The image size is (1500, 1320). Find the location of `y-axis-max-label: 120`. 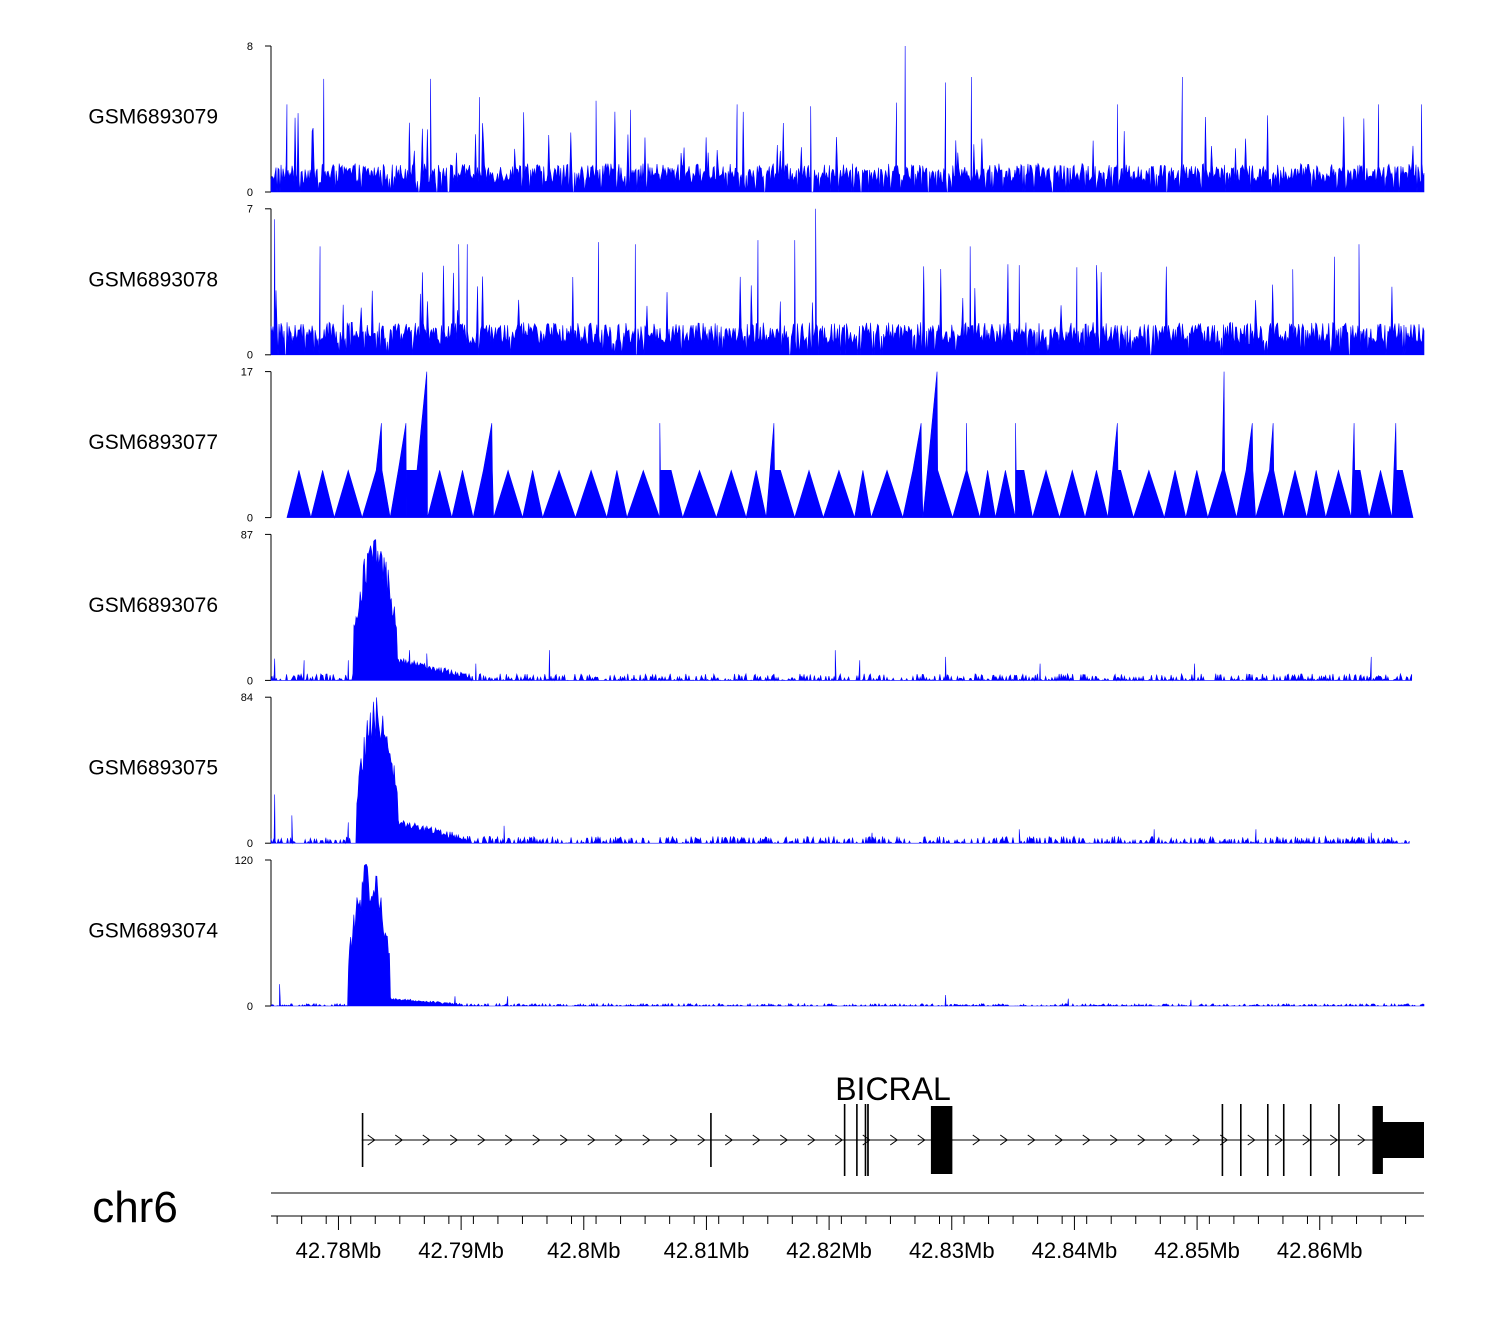

y-axis-max-label: 120 is located at coordinates (244, 861).